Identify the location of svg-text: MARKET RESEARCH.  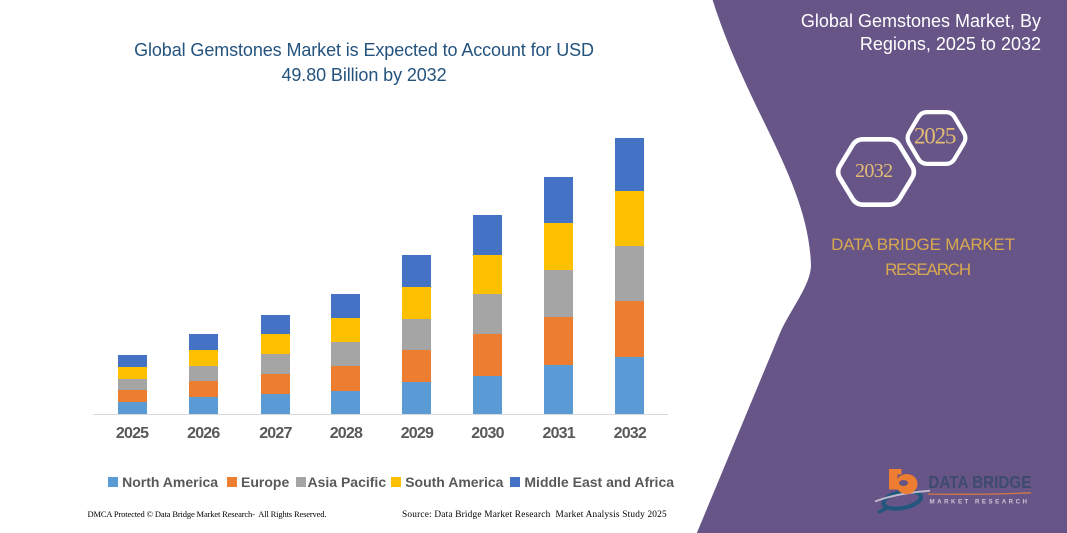
(980, 502).